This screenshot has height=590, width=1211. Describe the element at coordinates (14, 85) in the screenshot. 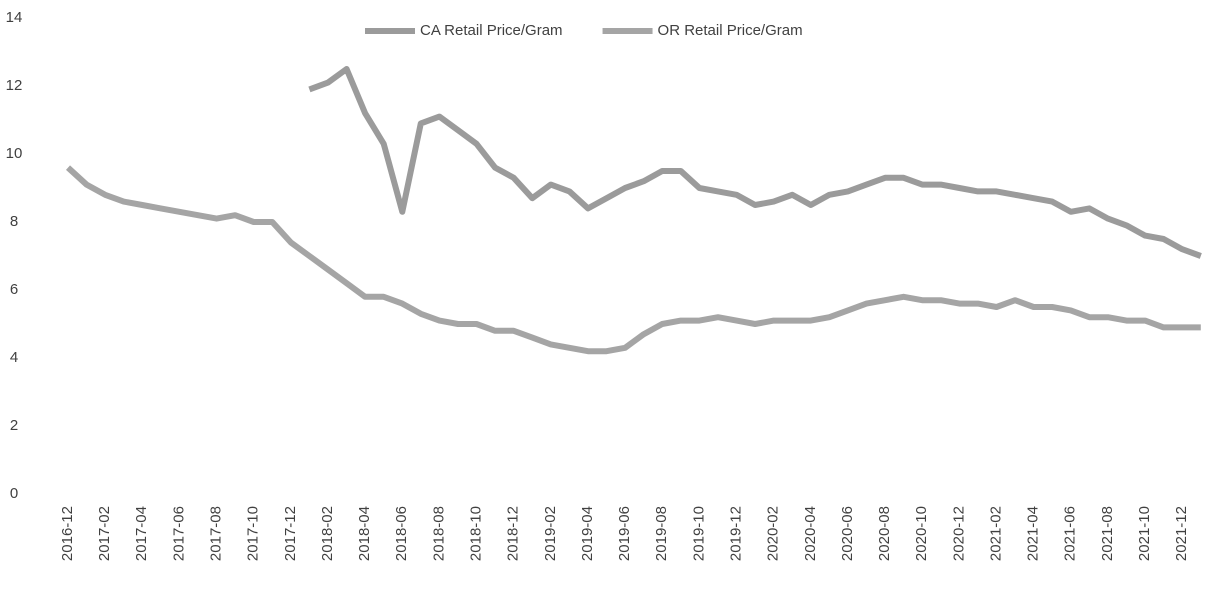

I see `y-tick-label: 12` at that location.